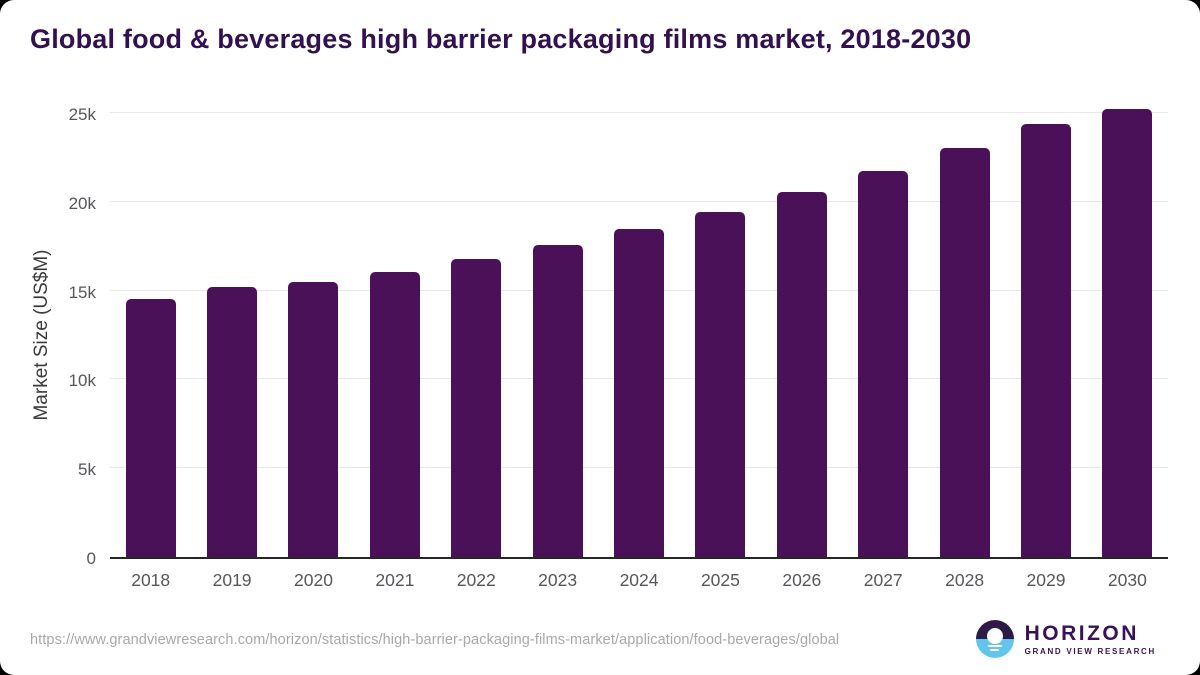  I want to click on bar-2029, so click(1045, 340).